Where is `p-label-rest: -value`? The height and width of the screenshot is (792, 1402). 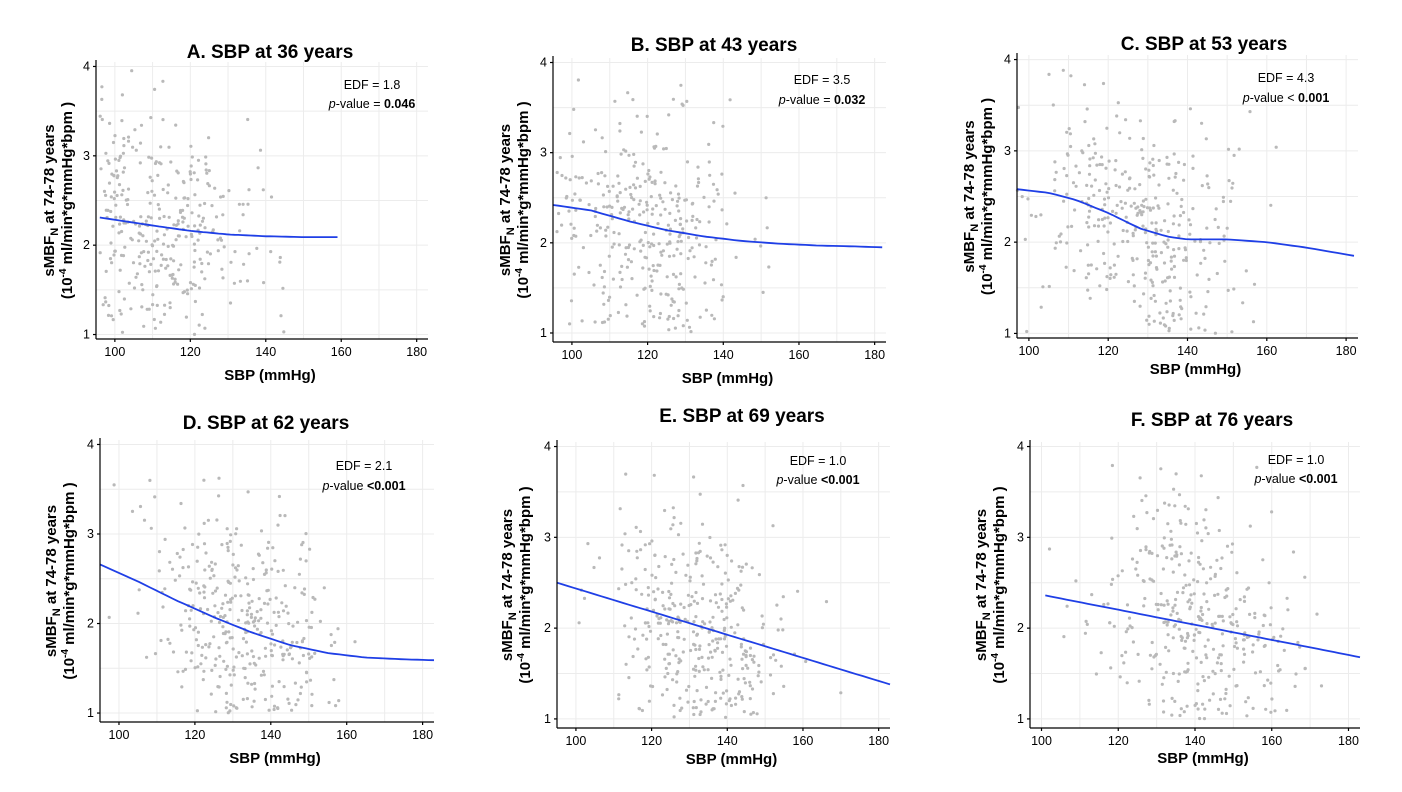
p-label-rest: -value is located at coordinates (802, 480).